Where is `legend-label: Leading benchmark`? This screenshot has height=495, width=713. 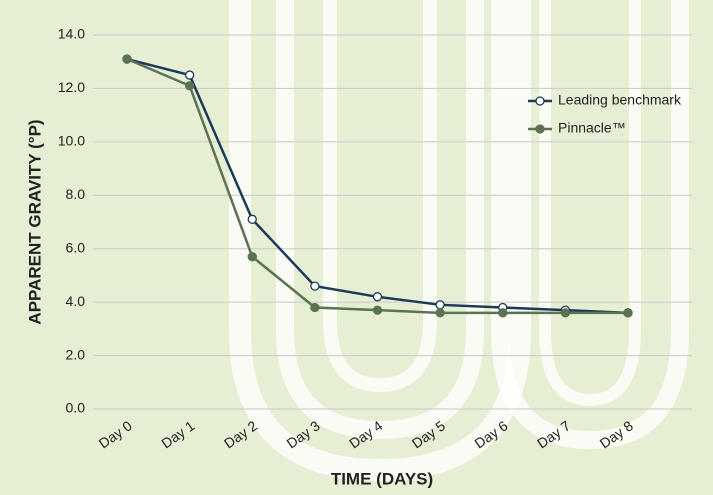
legend-label: Leading benchmark is located at coordinates (620, 100).